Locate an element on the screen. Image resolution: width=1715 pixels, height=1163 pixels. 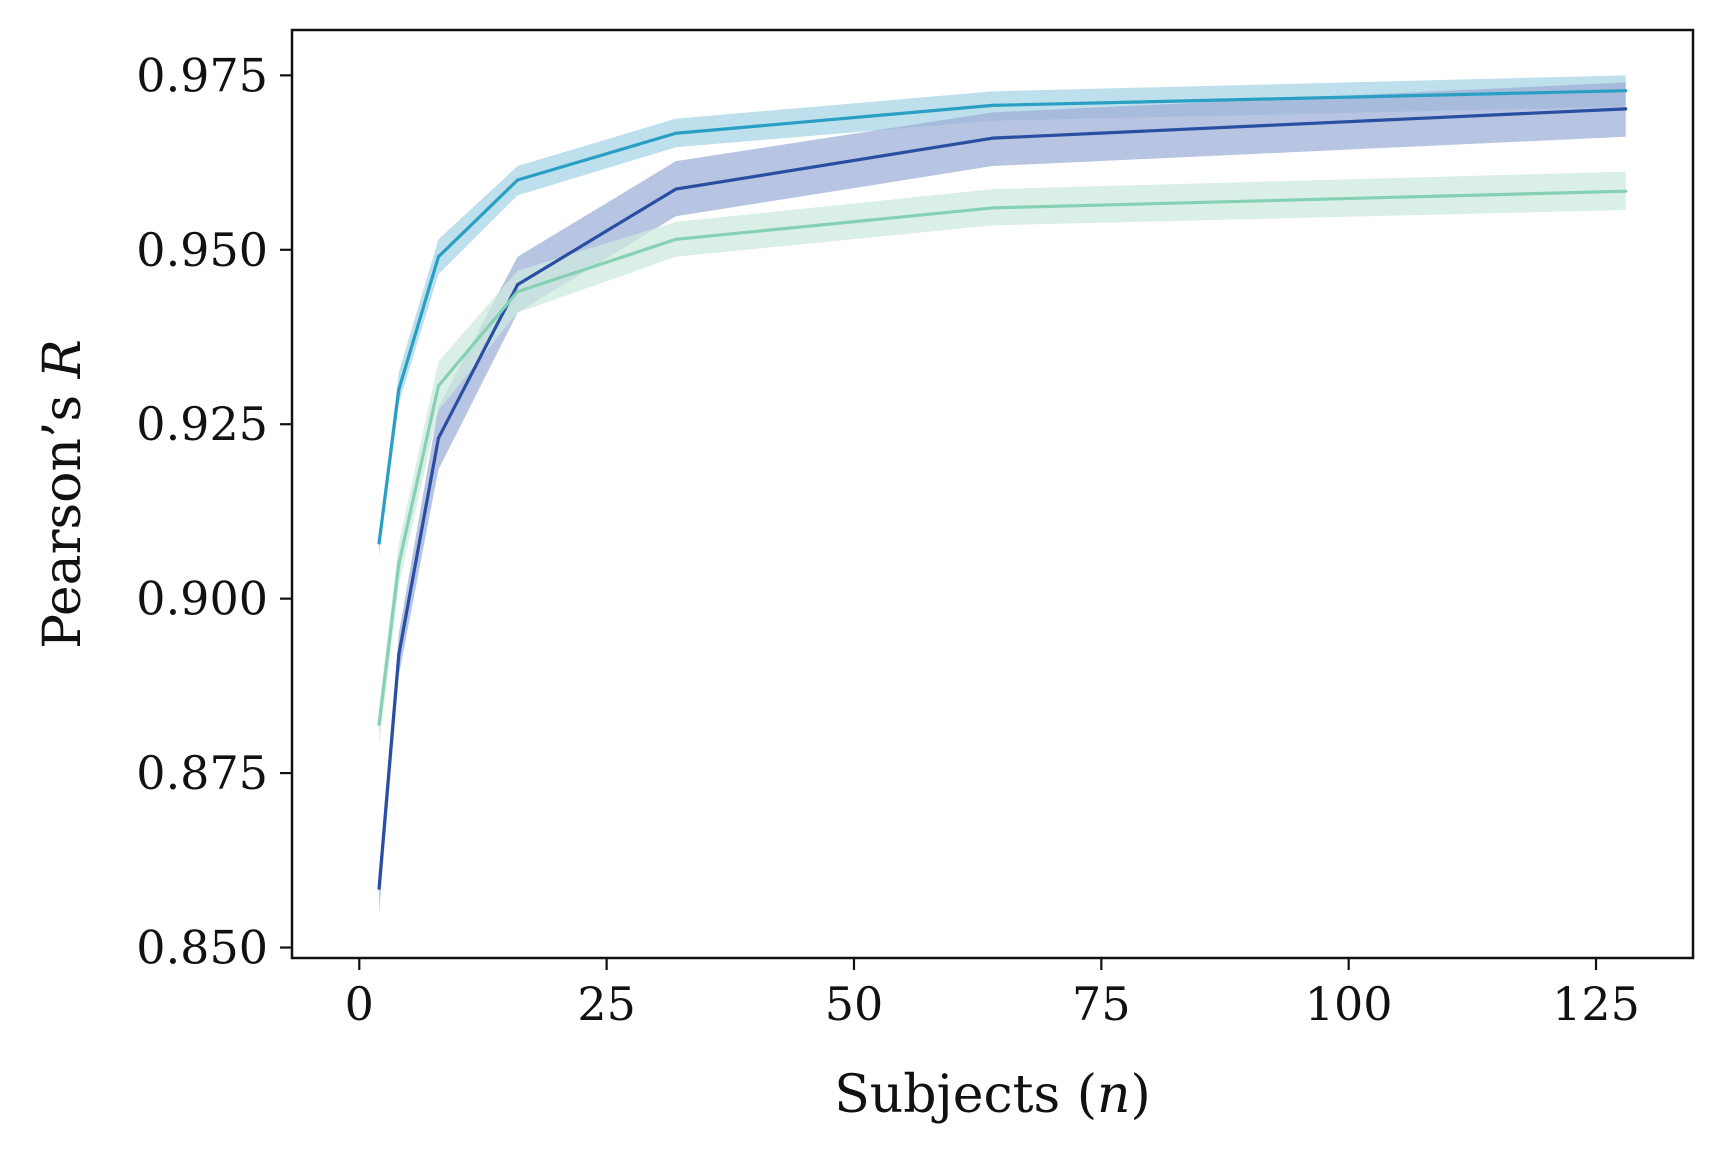
x-axis-title-text: Subjects ( is located at coordinates (965, 1095).